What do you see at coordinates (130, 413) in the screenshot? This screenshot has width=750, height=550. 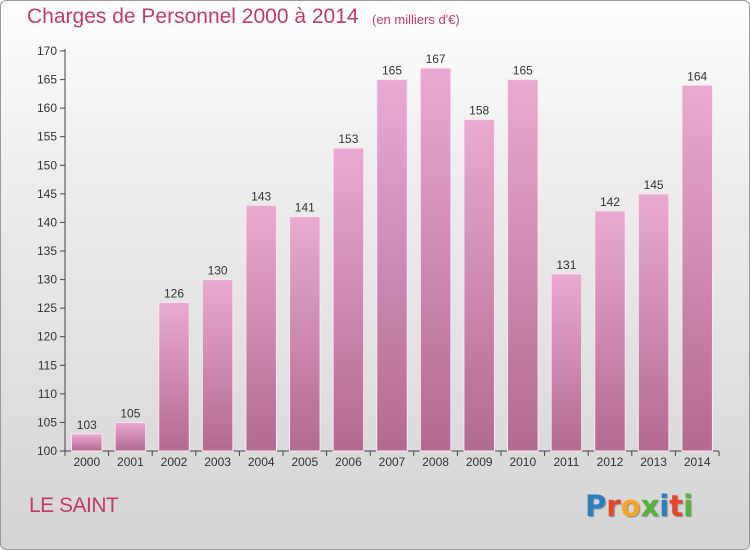 I see `data-label: 105` at bounding box center [130, 413].